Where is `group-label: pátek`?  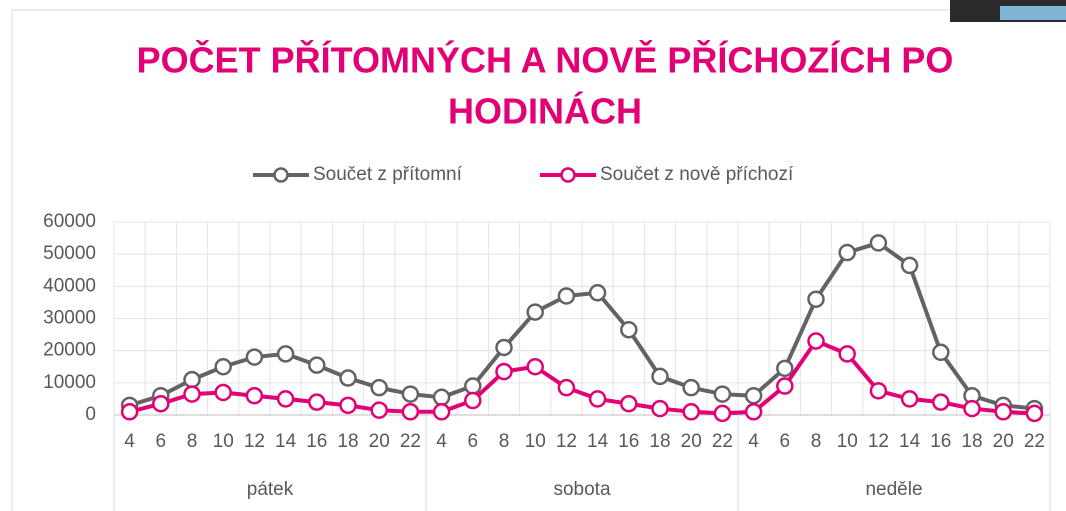 group-label: pátek is located at coordinates (270, 489).